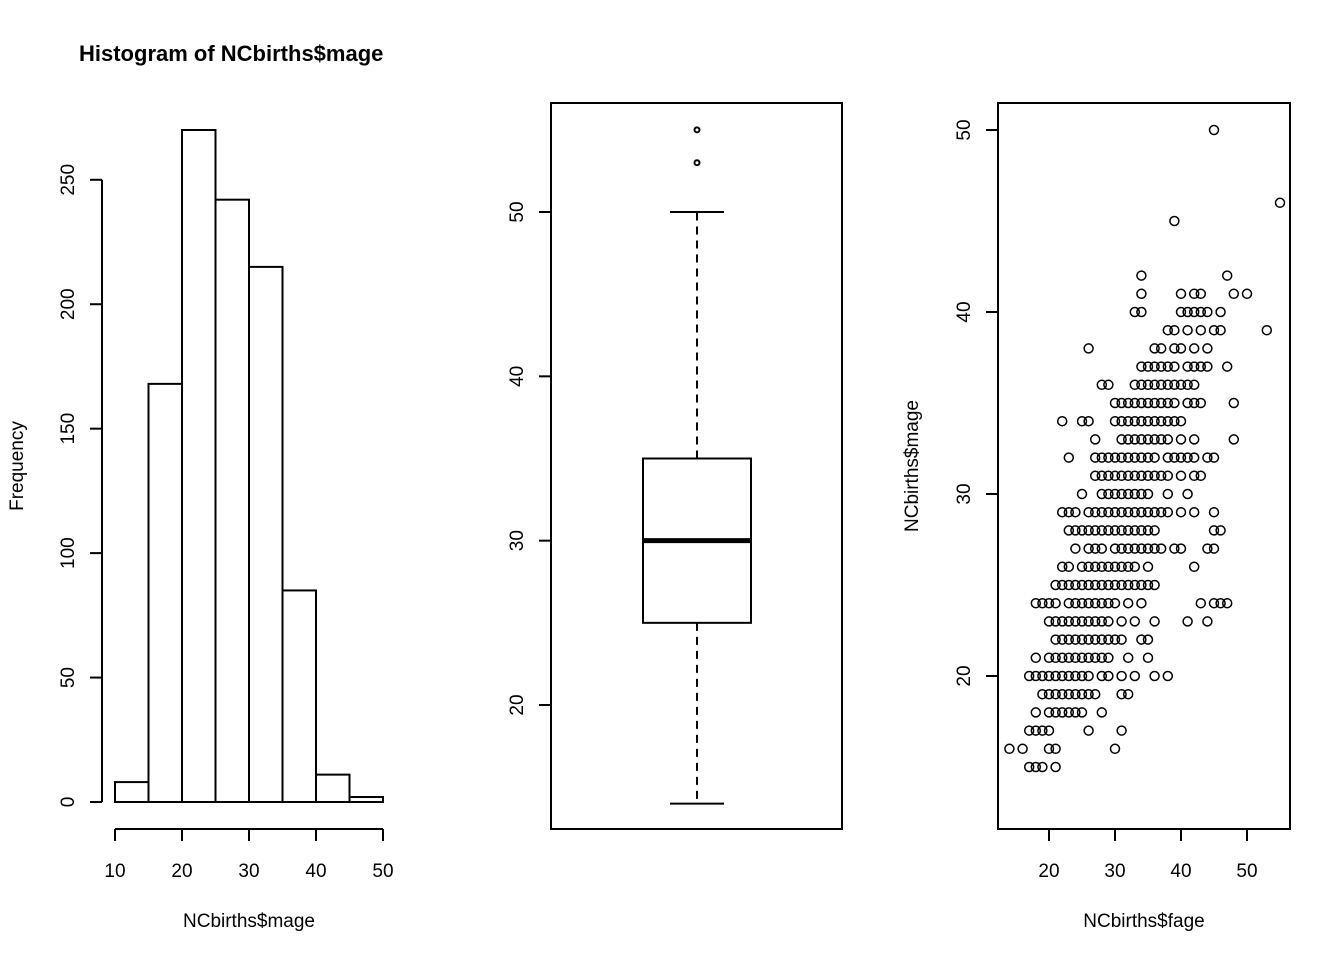 Image resolution: width=1344 pixels, height=960 pixels. I want to click on histogram-bars, so click(249, 466).